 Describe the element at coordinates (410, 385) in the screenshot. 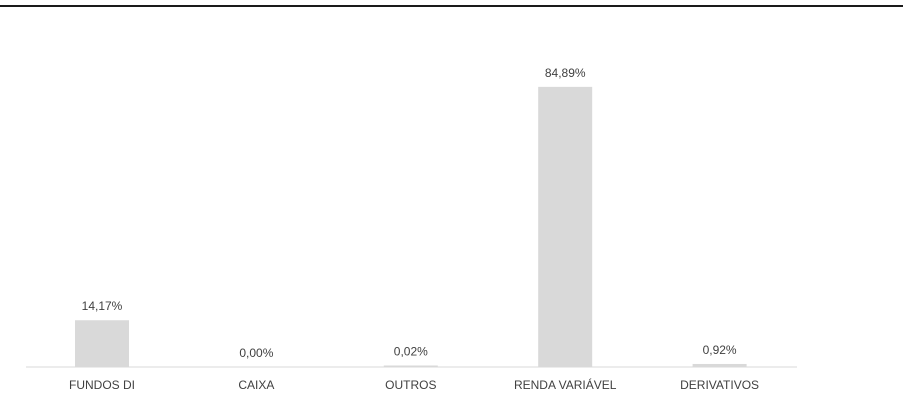

I see `category-label-outros: OUTROS` at that location.